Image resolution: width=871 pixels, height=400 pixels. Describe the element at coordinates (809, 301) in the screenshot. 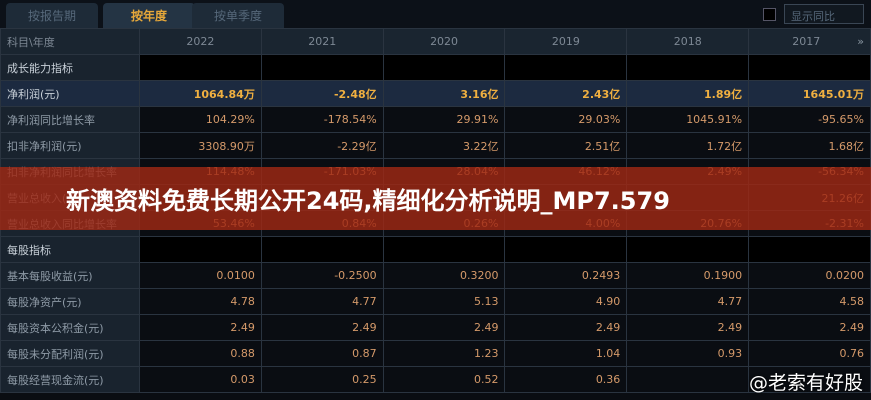

I see `cell-value: 4.58` at that location.